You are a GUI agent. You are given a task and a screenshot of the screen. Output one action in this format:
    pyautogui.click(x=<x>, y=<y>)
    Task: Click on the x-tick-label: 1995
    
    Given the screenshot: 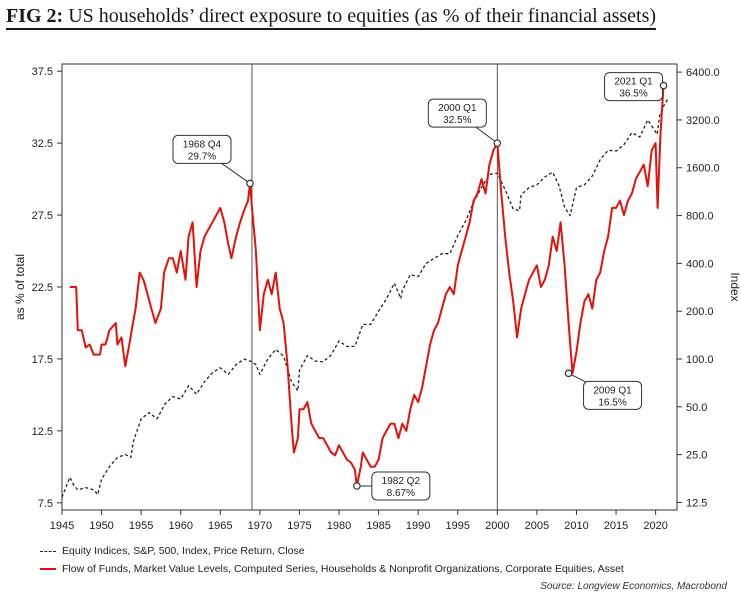 What is the action you would take?
    pyautogui.click(x=458, y=526)
    